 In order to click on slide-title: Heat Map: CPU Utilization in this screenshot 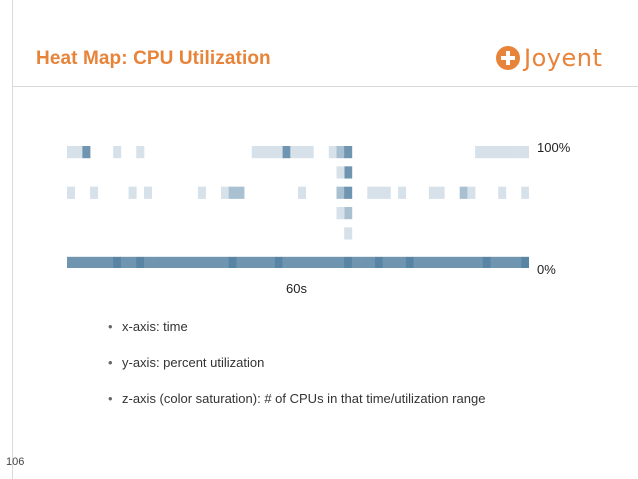, I will do `click(153, 58)`.